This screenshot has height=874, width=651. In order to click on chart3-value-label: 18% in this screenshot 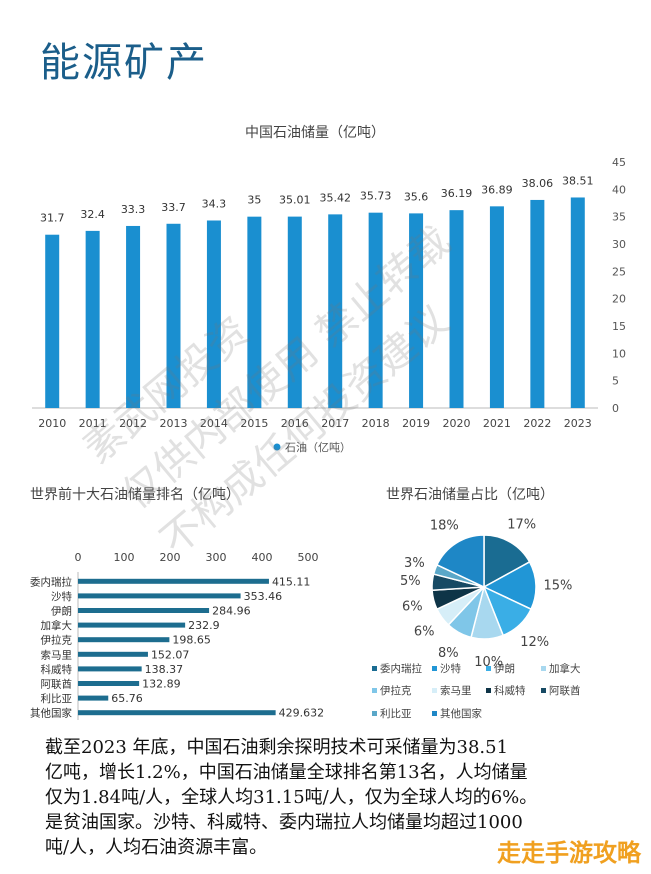, I will do `click(444, 526)`.